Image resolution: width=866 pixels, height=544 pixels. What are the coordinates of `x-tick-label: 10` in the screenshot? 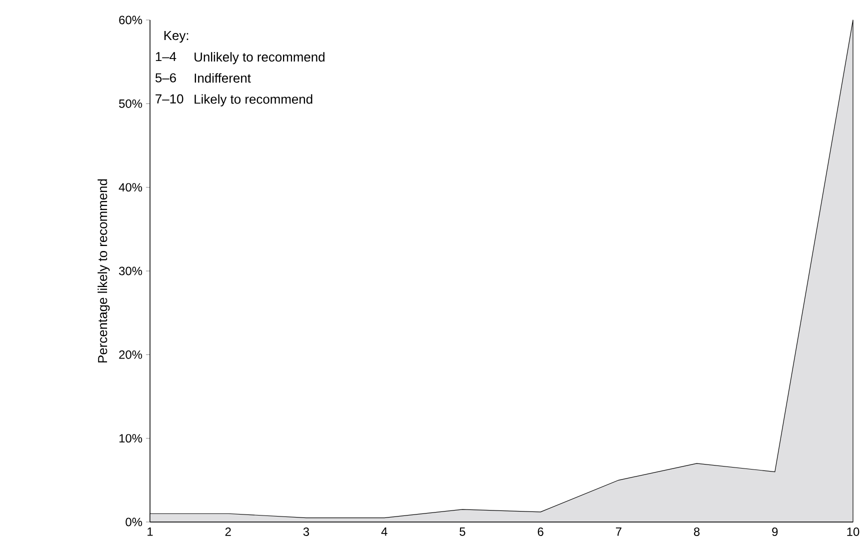 It's located at (853, 532).